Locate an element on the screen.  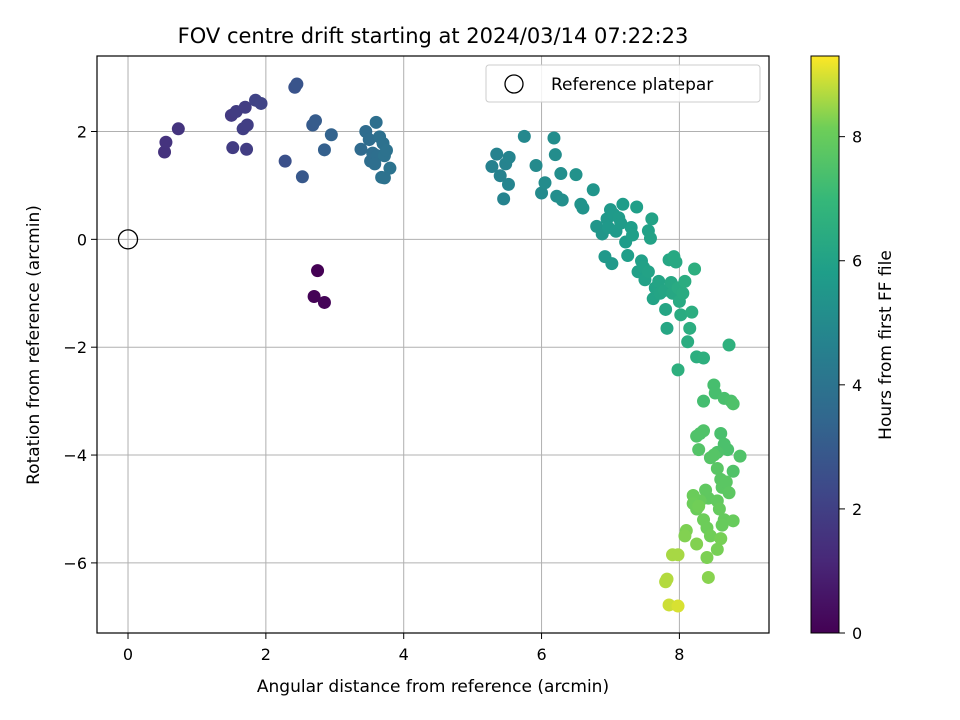
y-tick-label: 2 is located at coordinates (82, 131).